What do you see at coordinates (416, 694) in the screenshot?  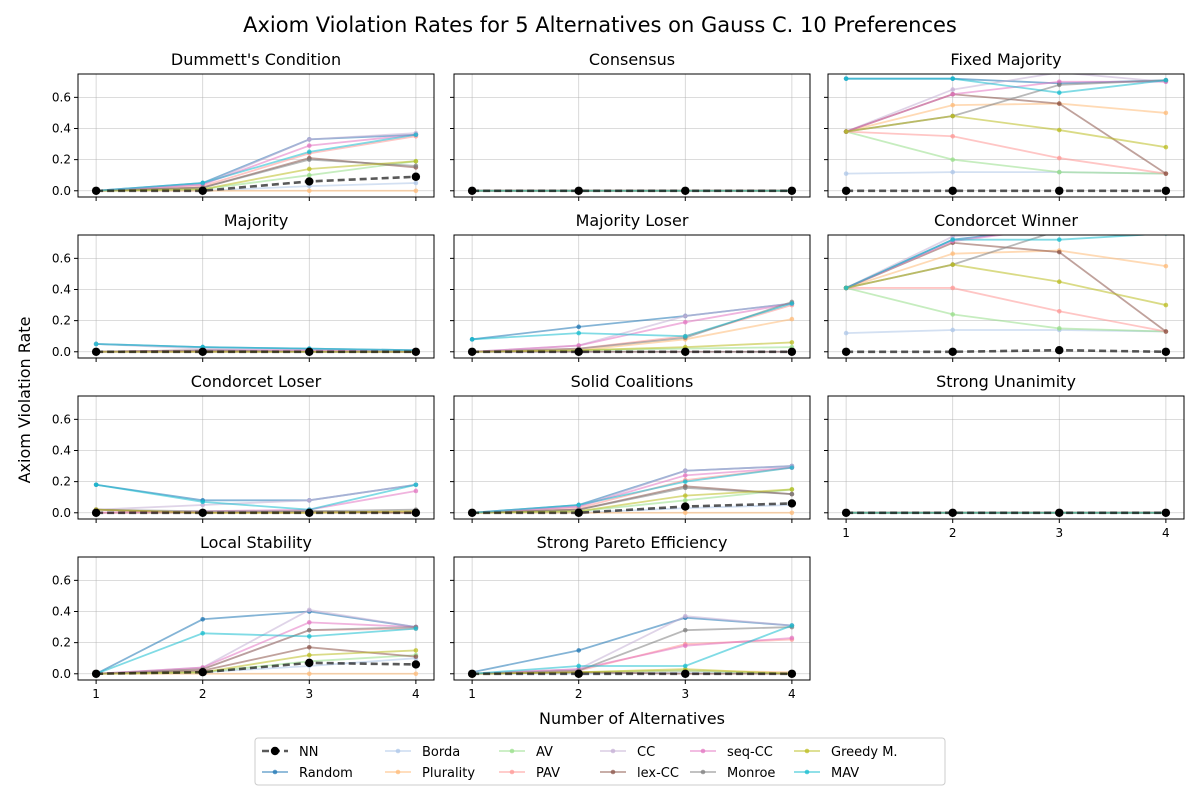 I see `x-tick-label: 4` at bounding box center [416, 694].